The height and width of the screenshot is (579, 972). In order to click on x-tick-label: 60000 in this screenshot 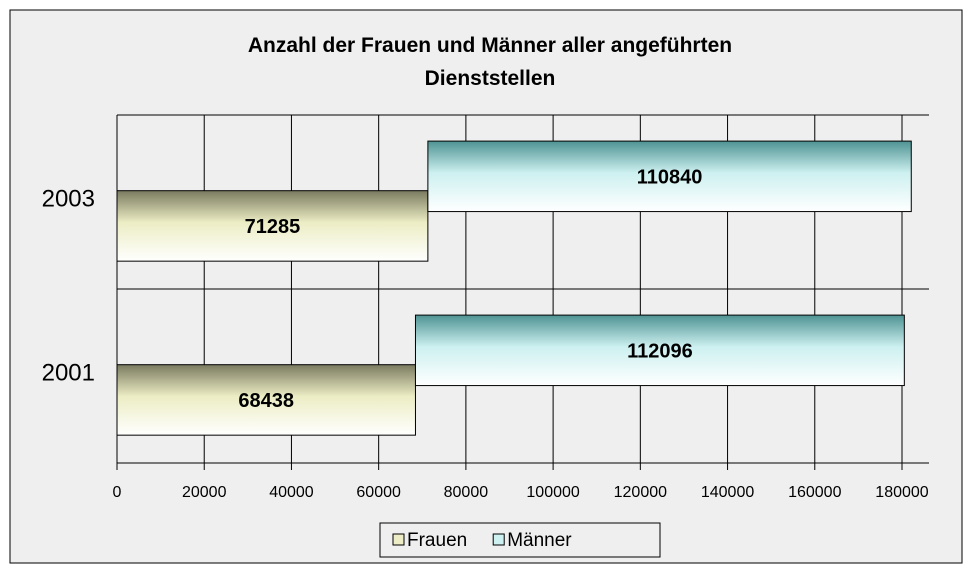, I will do `click(378, 492)`.